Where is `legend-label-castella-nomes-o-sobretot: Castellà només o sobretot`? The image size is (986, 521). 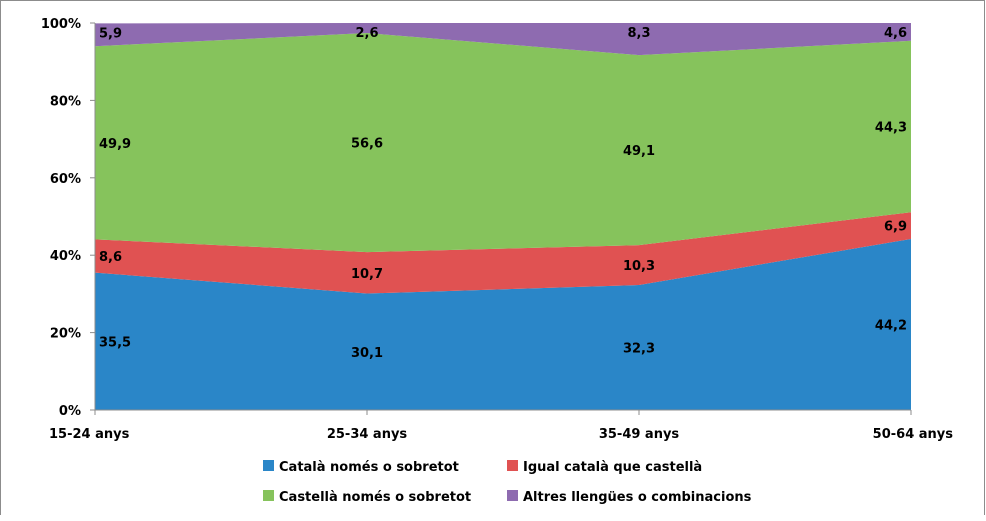
legend-label-castella-nomes-o-sobretot: Castellà només o sobretot is located at coordinates (375, 497).